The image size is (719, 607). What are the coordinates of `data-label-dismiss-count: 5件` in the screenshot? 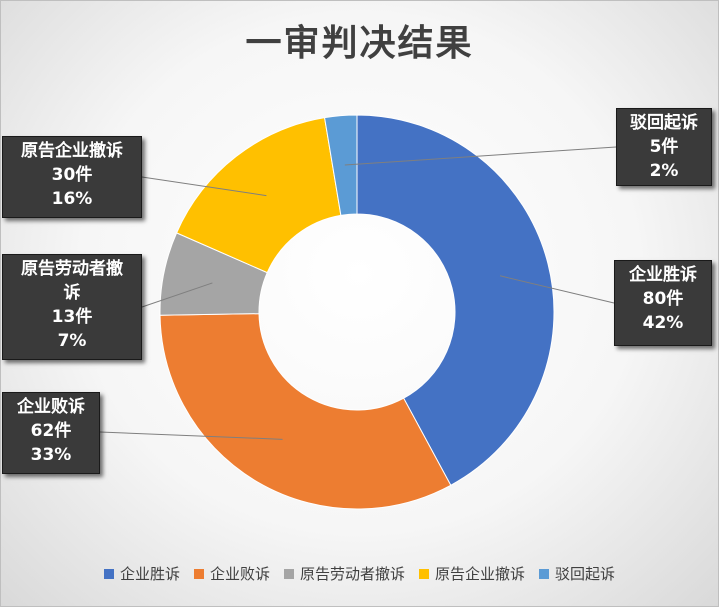 It's located at (664, 147).